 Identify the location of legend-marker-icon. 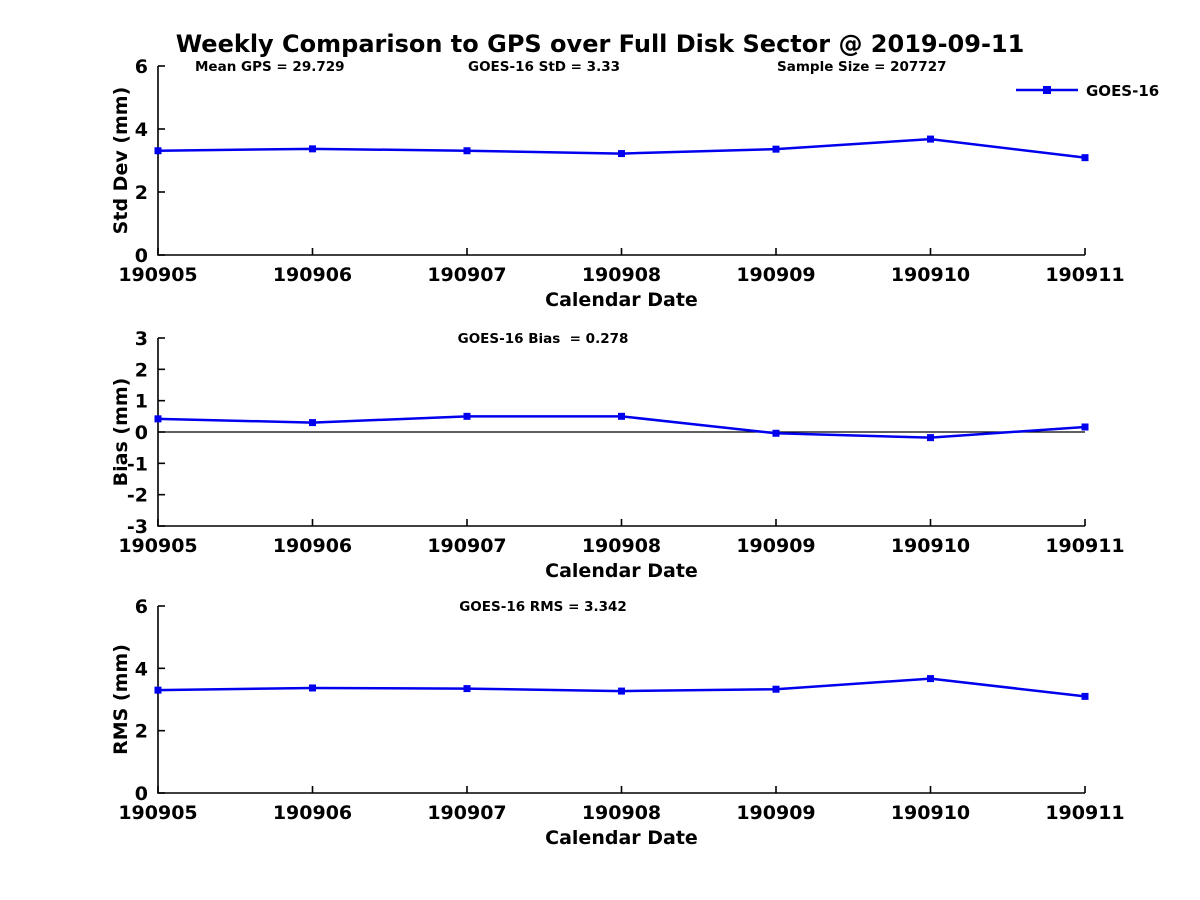
(1047, 90).